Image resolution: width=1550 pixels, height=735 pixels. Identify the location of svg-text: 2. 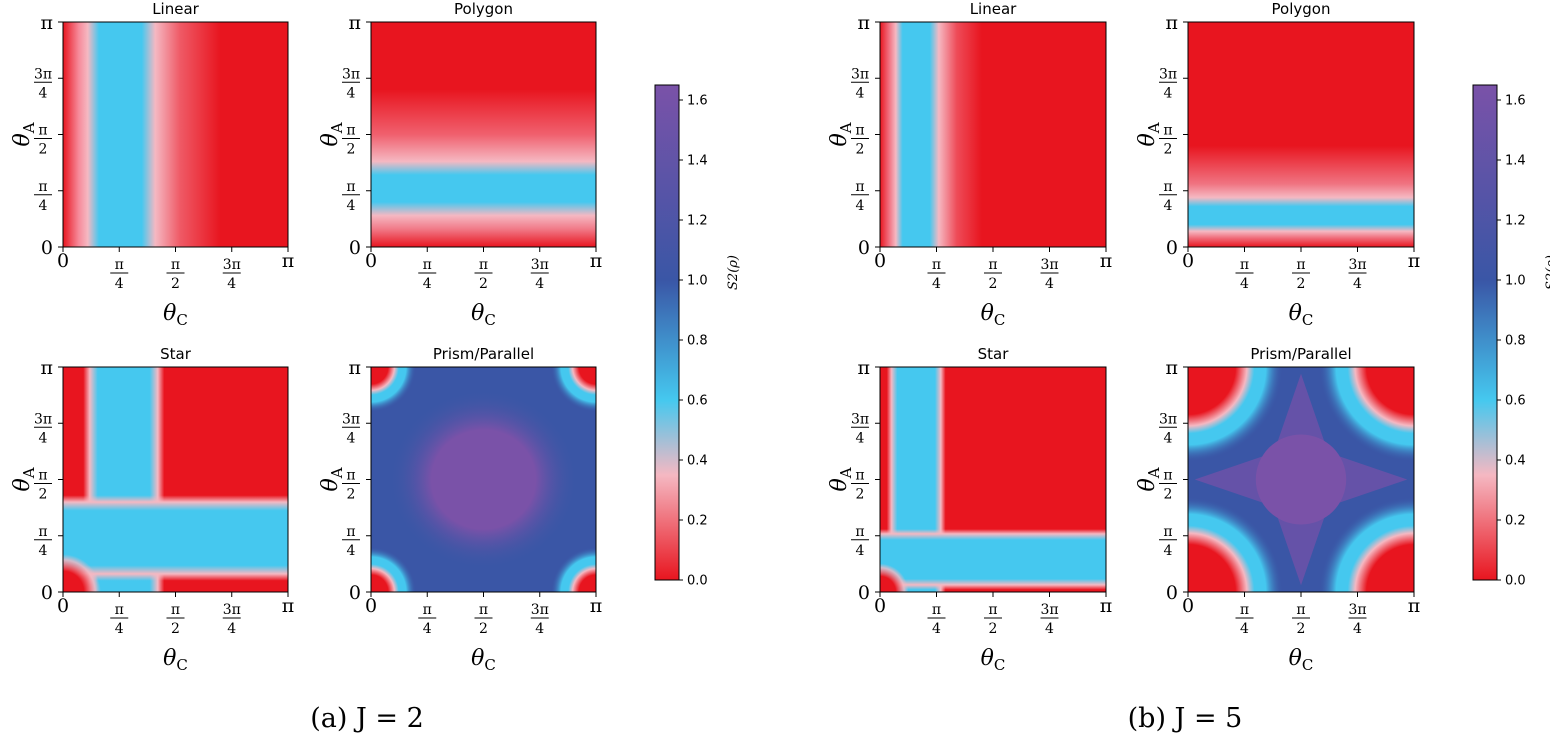
(483, 284).